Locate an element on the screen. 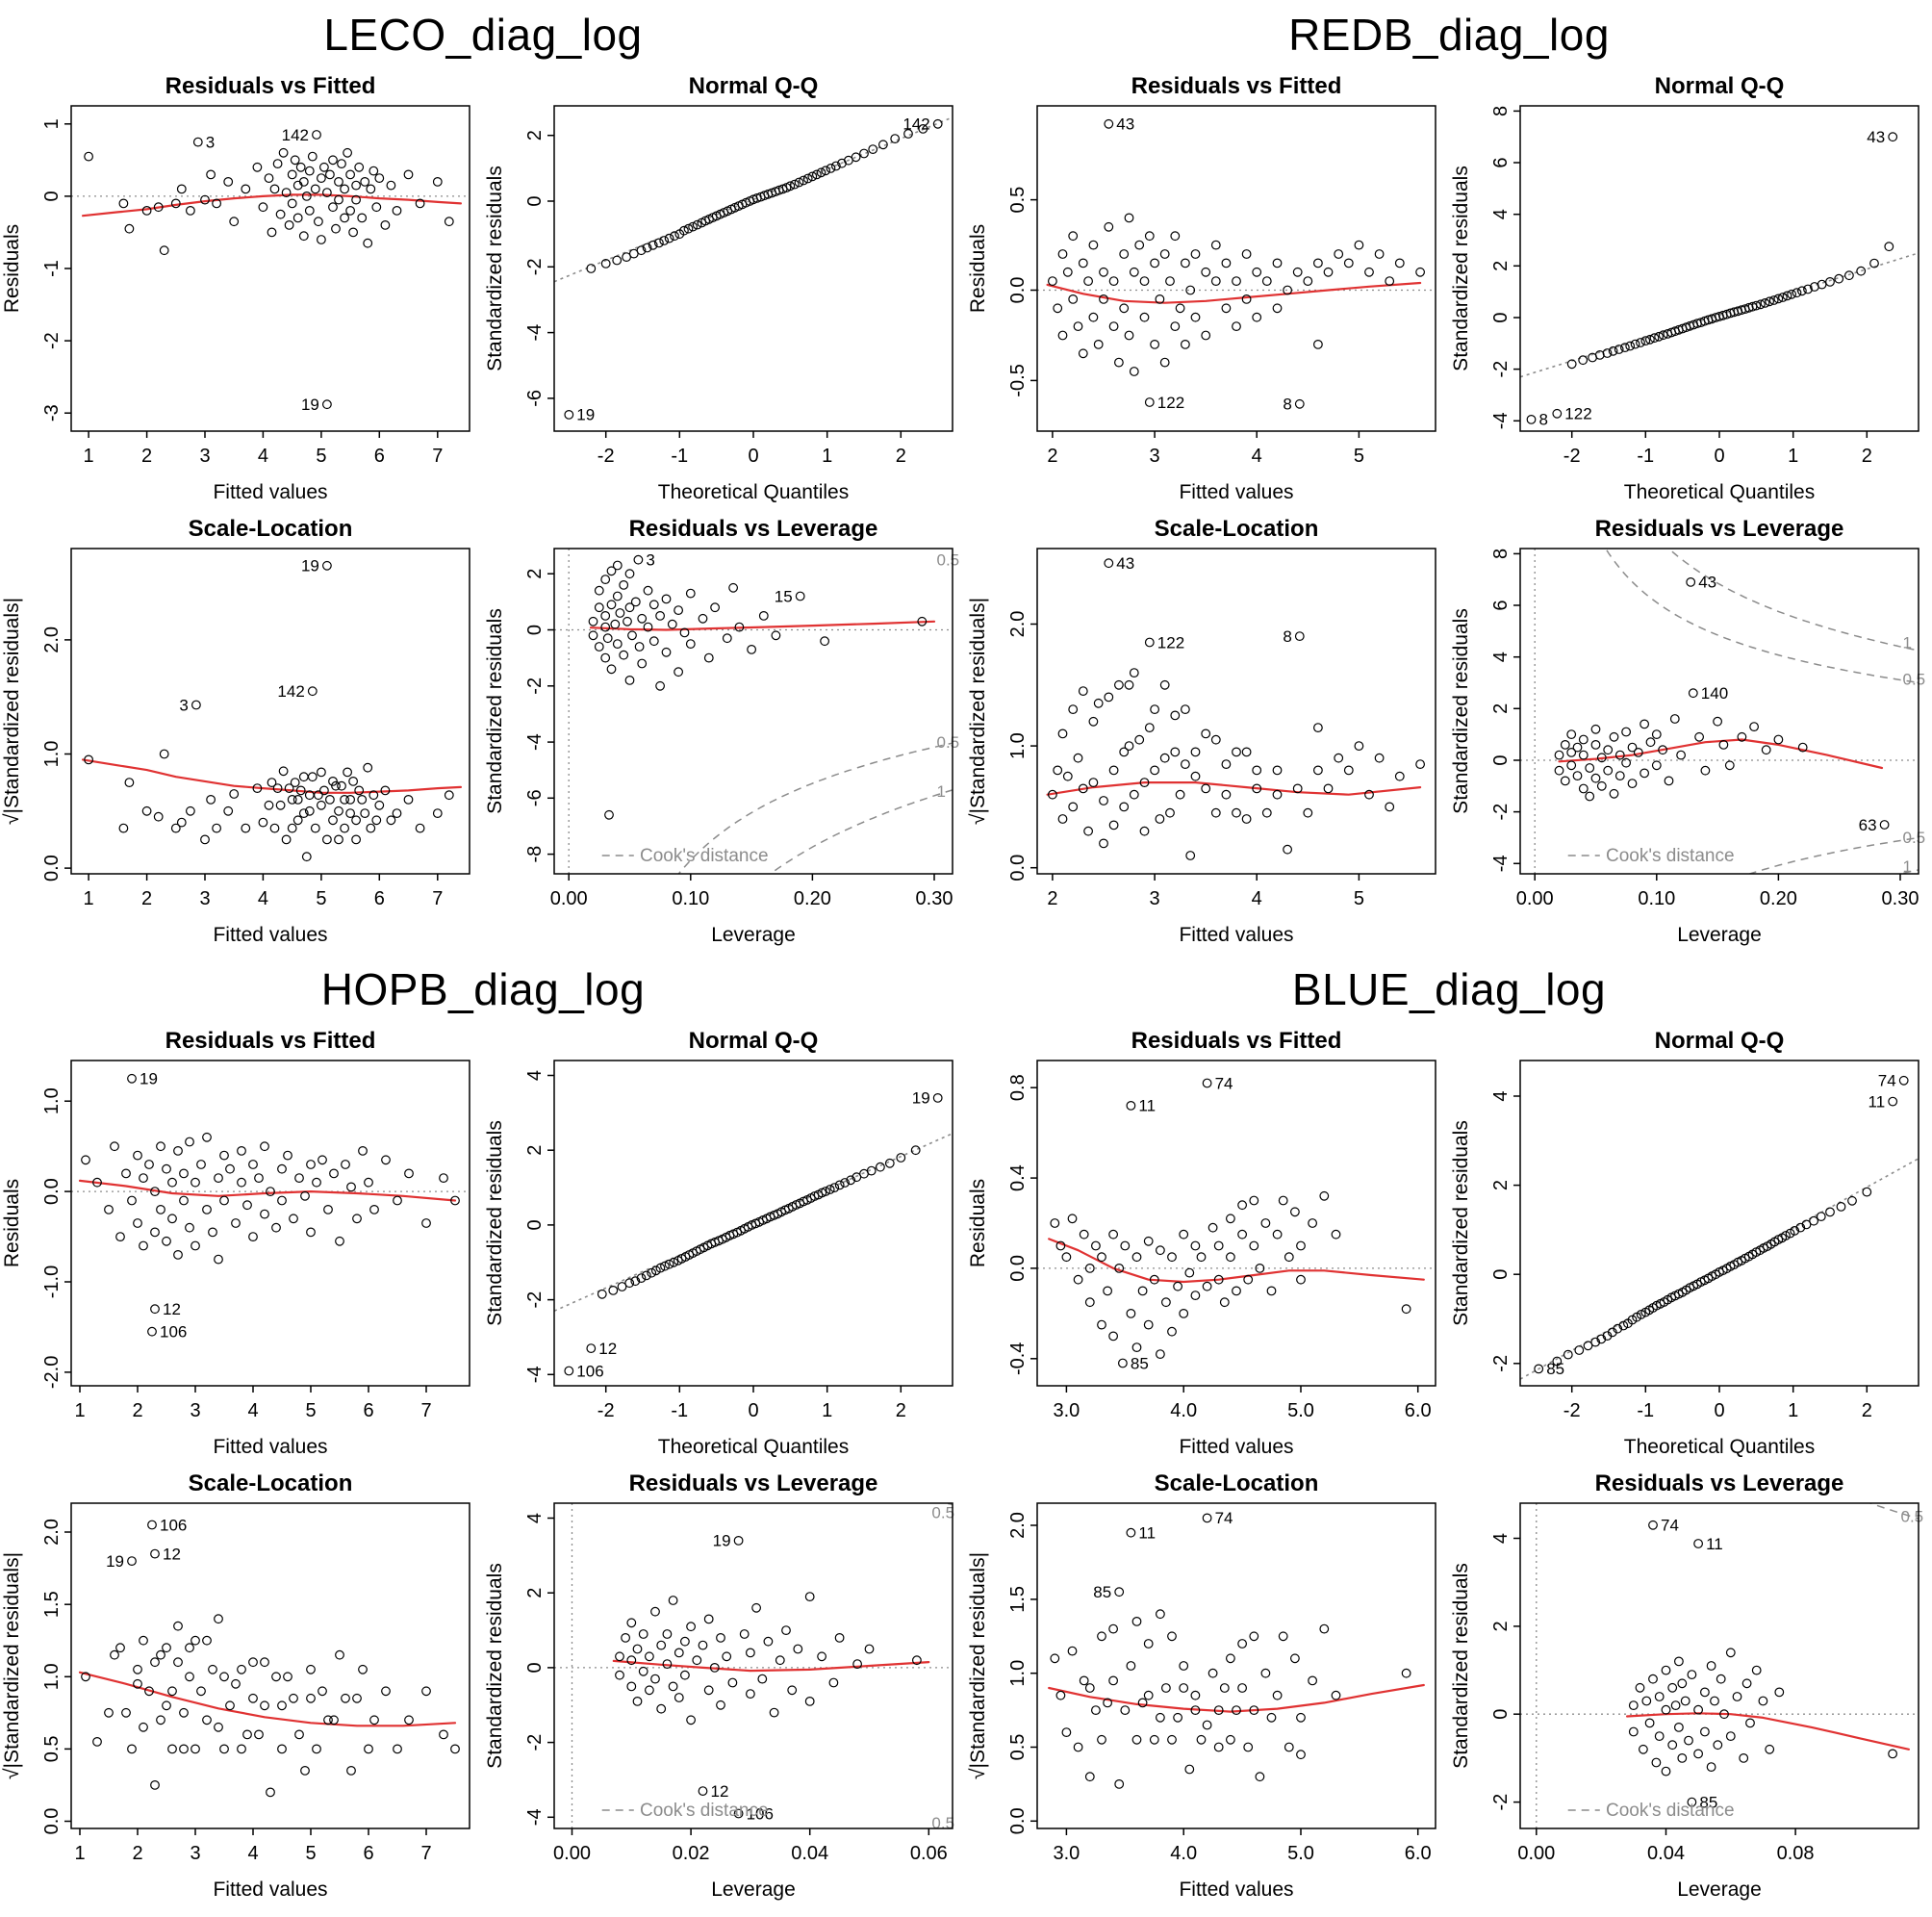 The image size is (1932, 1917). svg-text: 1.0 is located at coordinates (52, 1676).